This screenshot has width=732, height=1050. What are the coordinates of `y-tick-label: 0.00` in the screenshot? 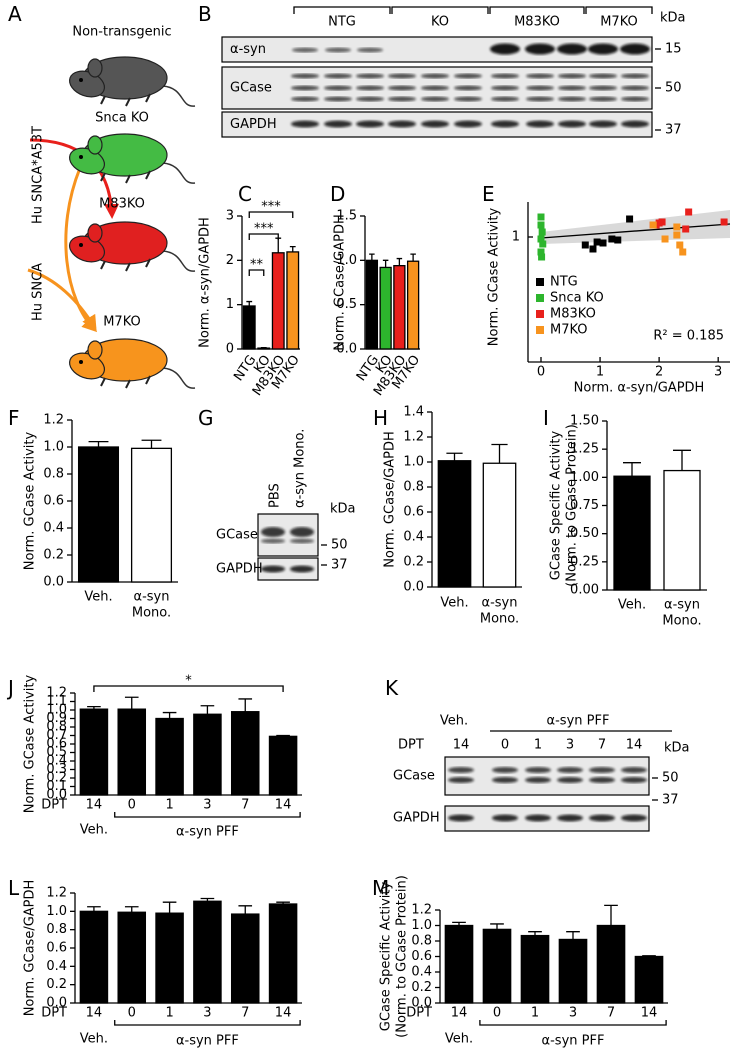 It's located at (584, 590).